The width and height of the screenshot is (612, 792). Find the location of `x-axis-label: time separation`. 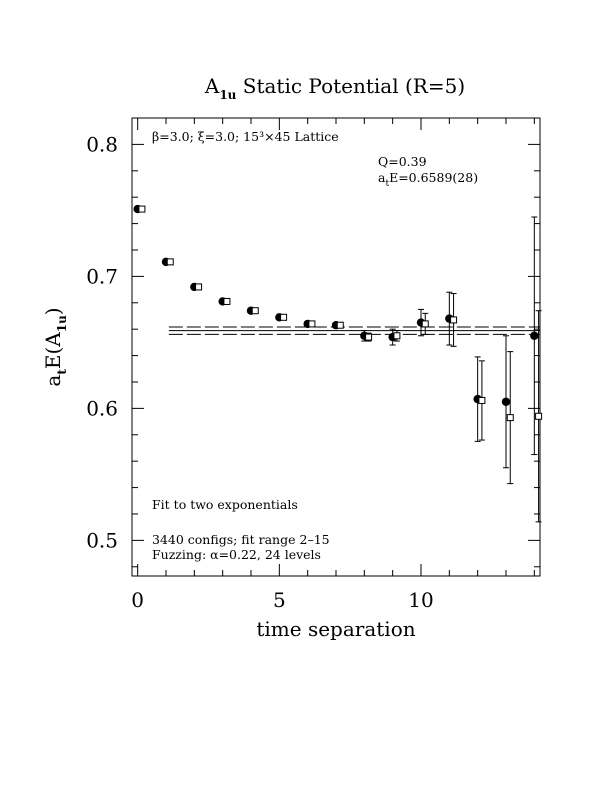

x-axis-label: time separation is located at coordinates (335, 629).